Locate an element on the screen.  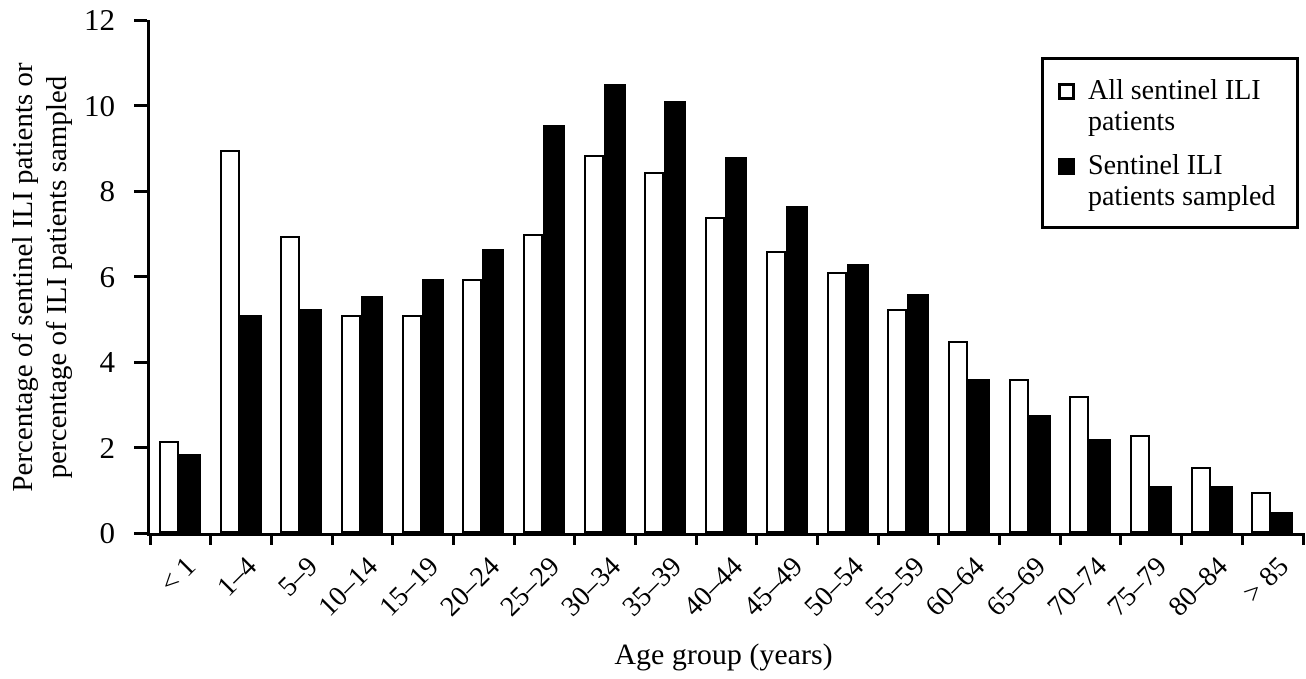
legend-entry-sampled: Sentinel ILI patients sampled is located at coordinates (1173, 181).